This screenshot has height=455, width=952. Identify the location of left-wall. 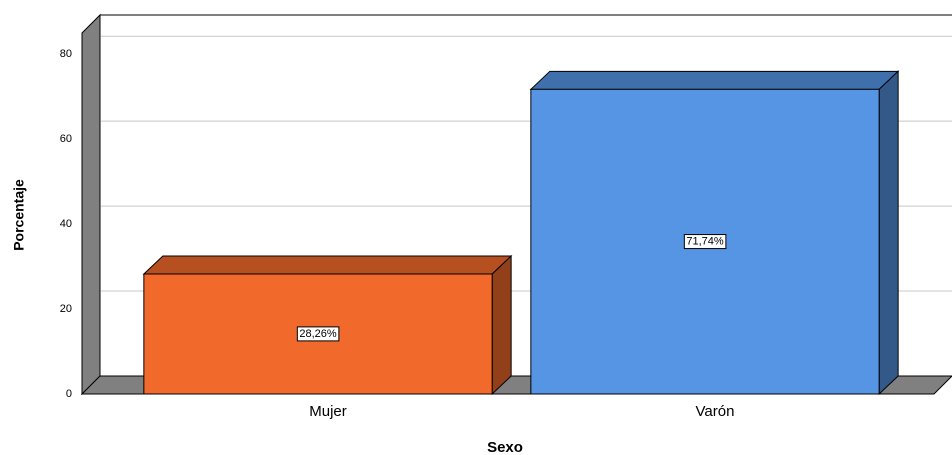
(91, 204).